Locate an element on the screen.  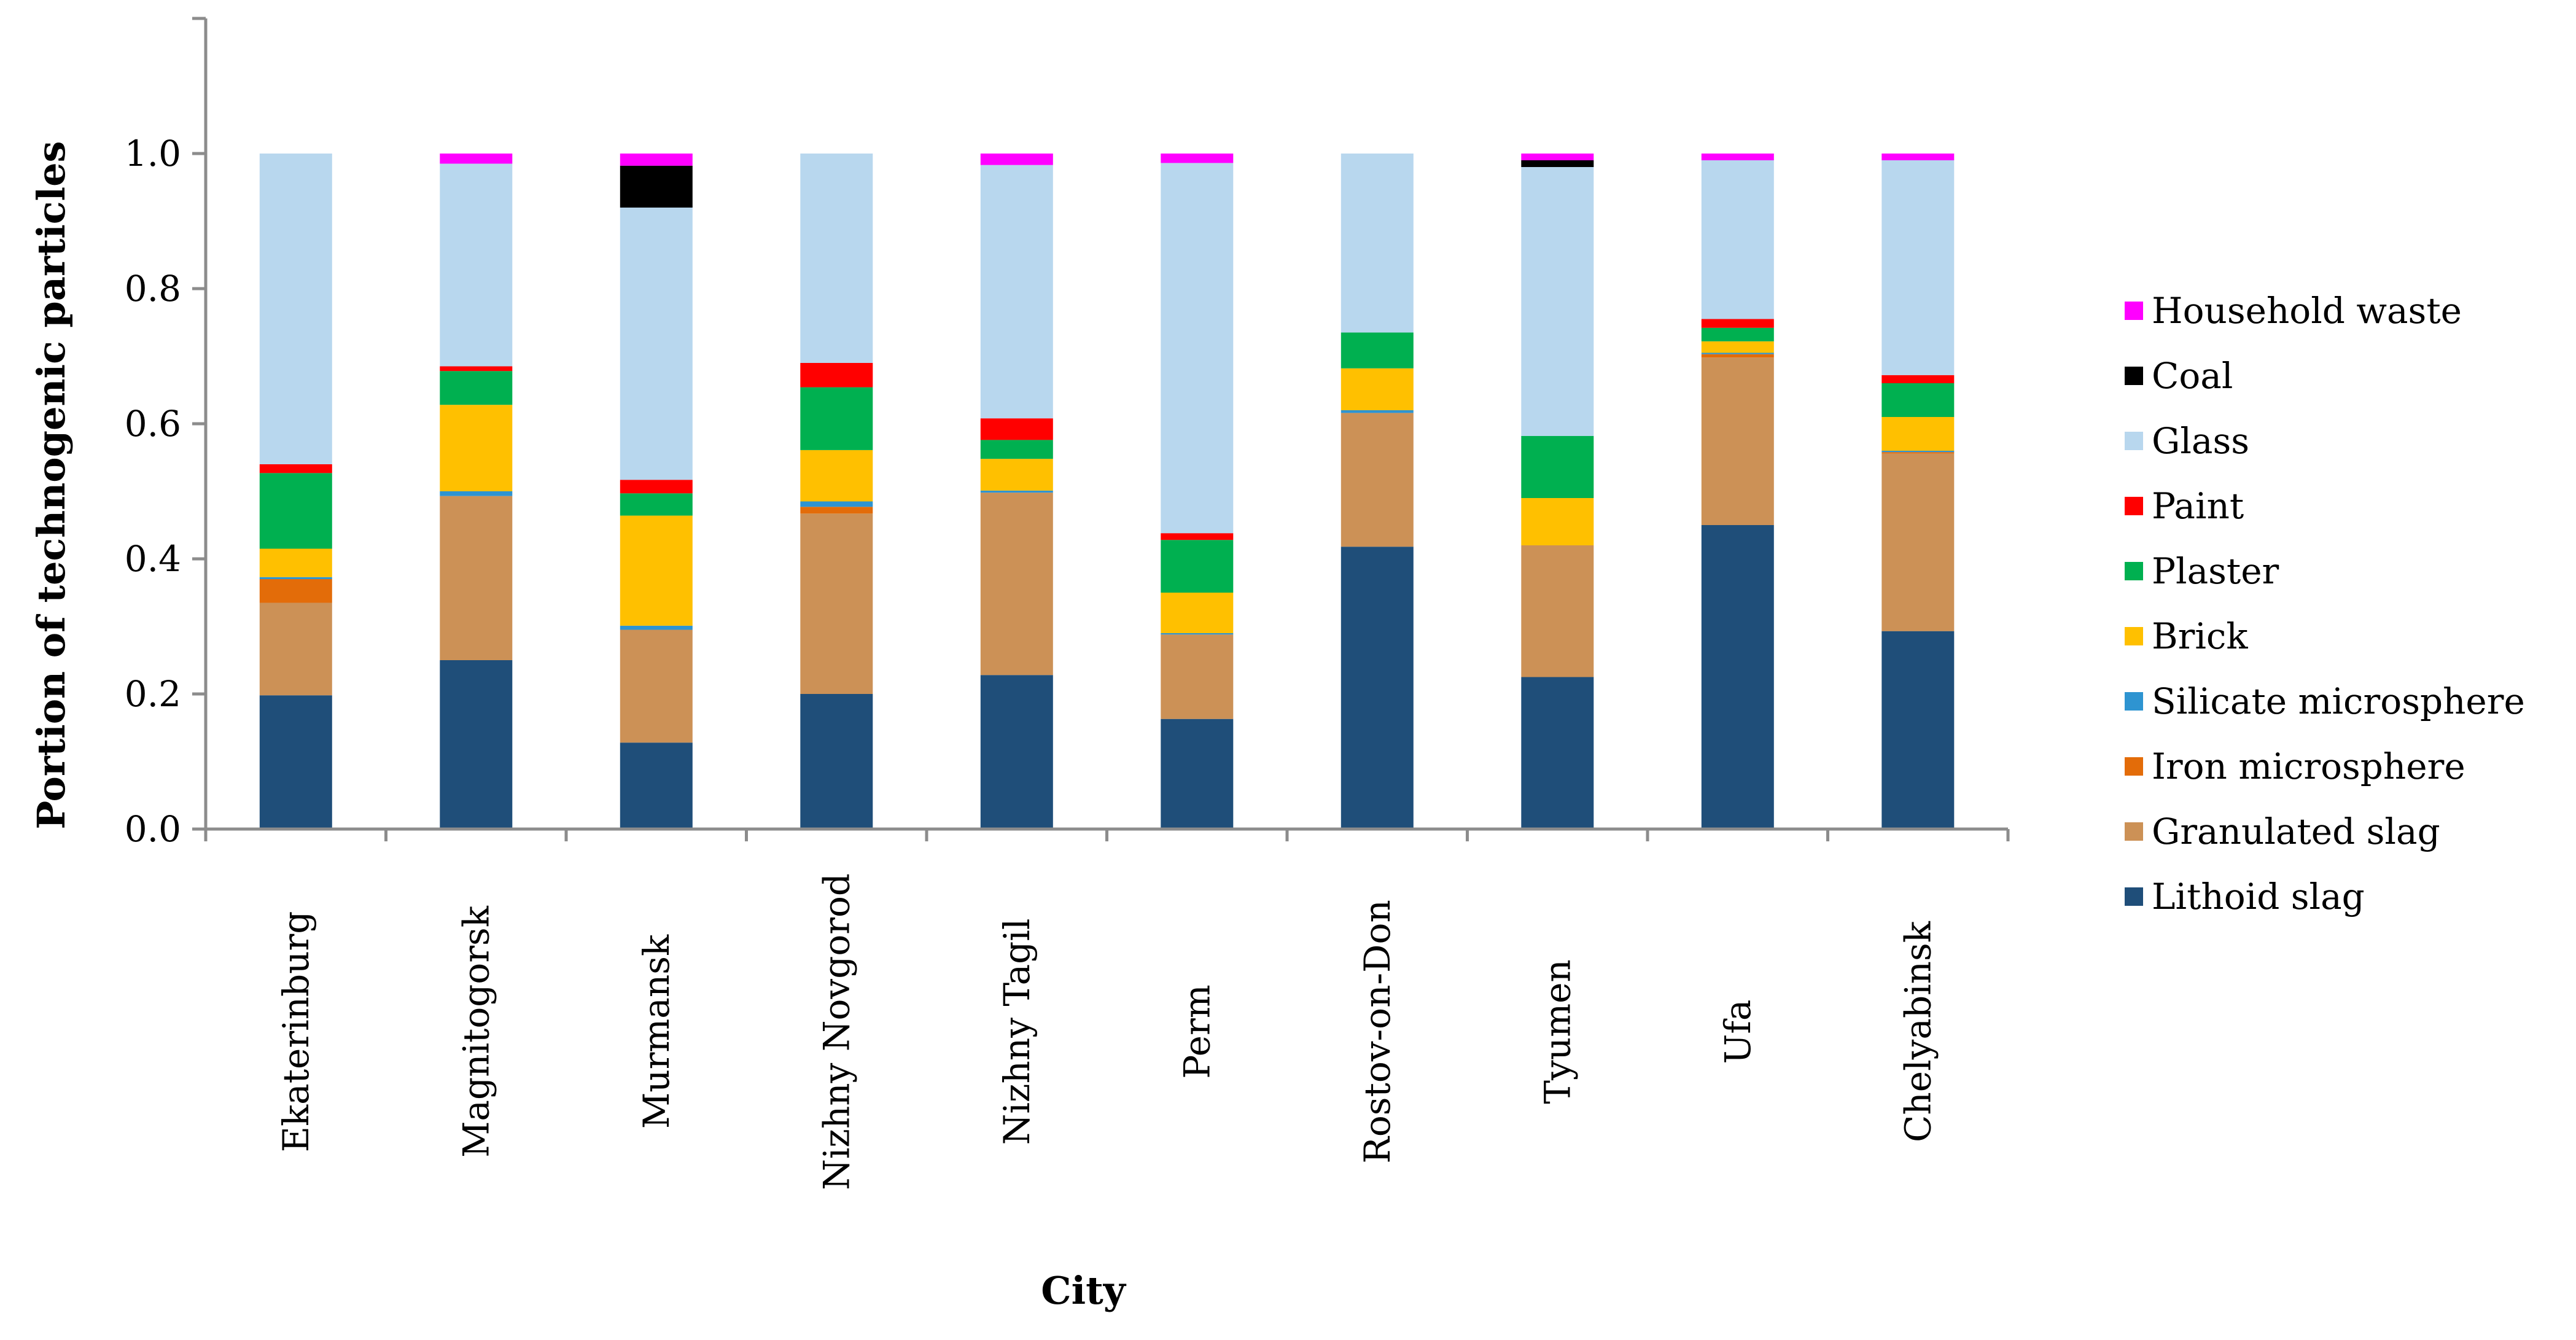
legend-label: Household waste is located at coordinates (2307, 311).